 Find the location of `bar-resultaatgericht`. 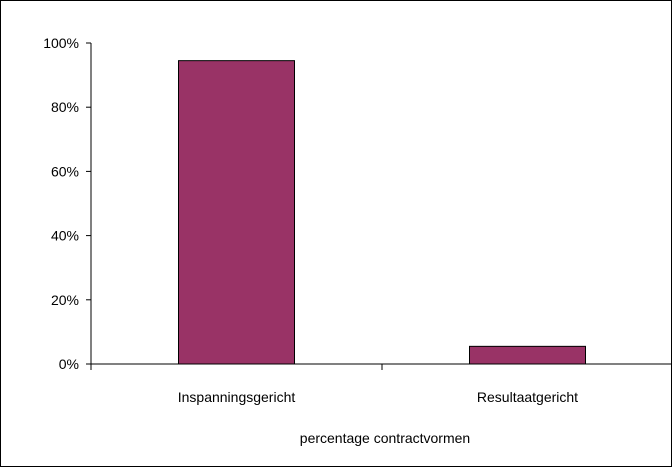

bar-resultaatgericht is located at coordinates (528, 355).